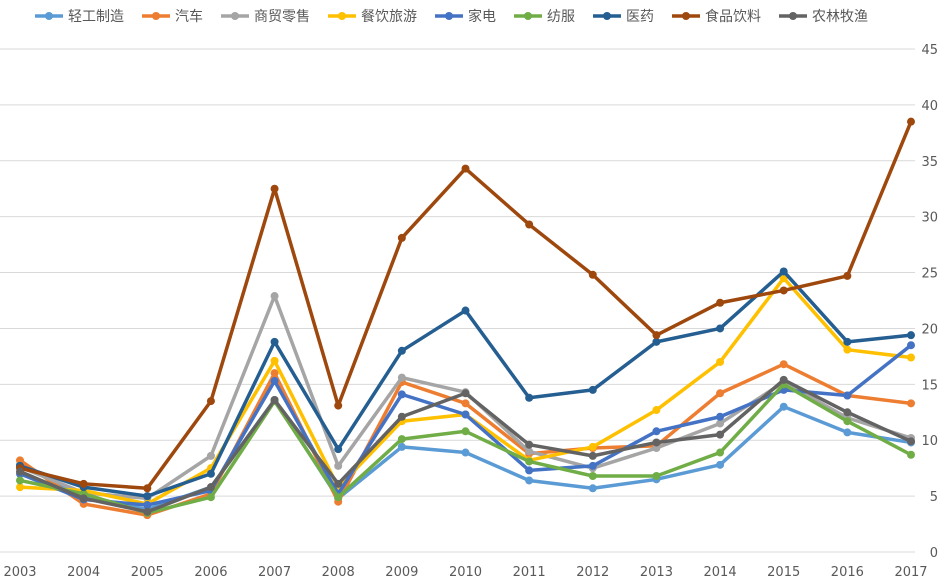 This screenshot has width=945, height=586. Describe the element at coordinates (189, 16) in the screenshot. I see `legend-label: 汽车` at that location.